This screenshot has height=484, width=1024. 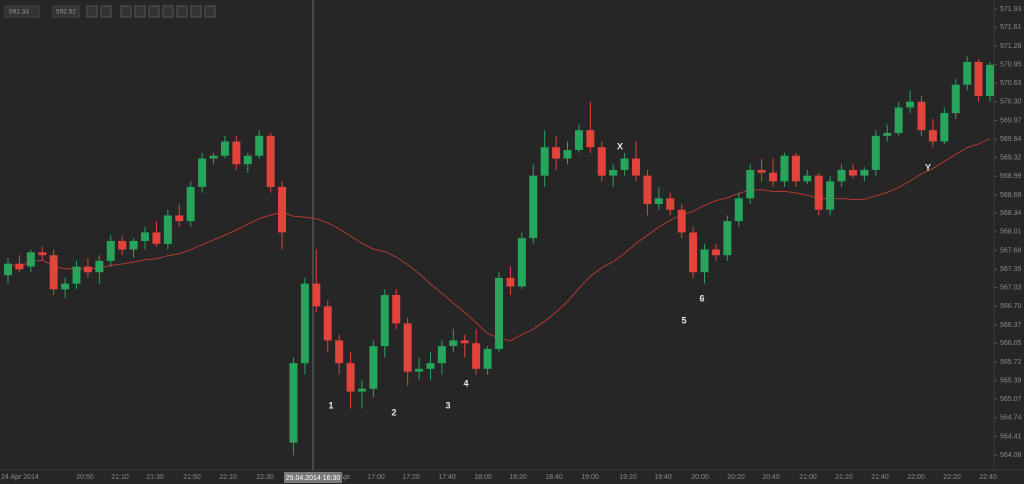 I want to click on x-tick-label: 22:20, so click(x=952, y=477).